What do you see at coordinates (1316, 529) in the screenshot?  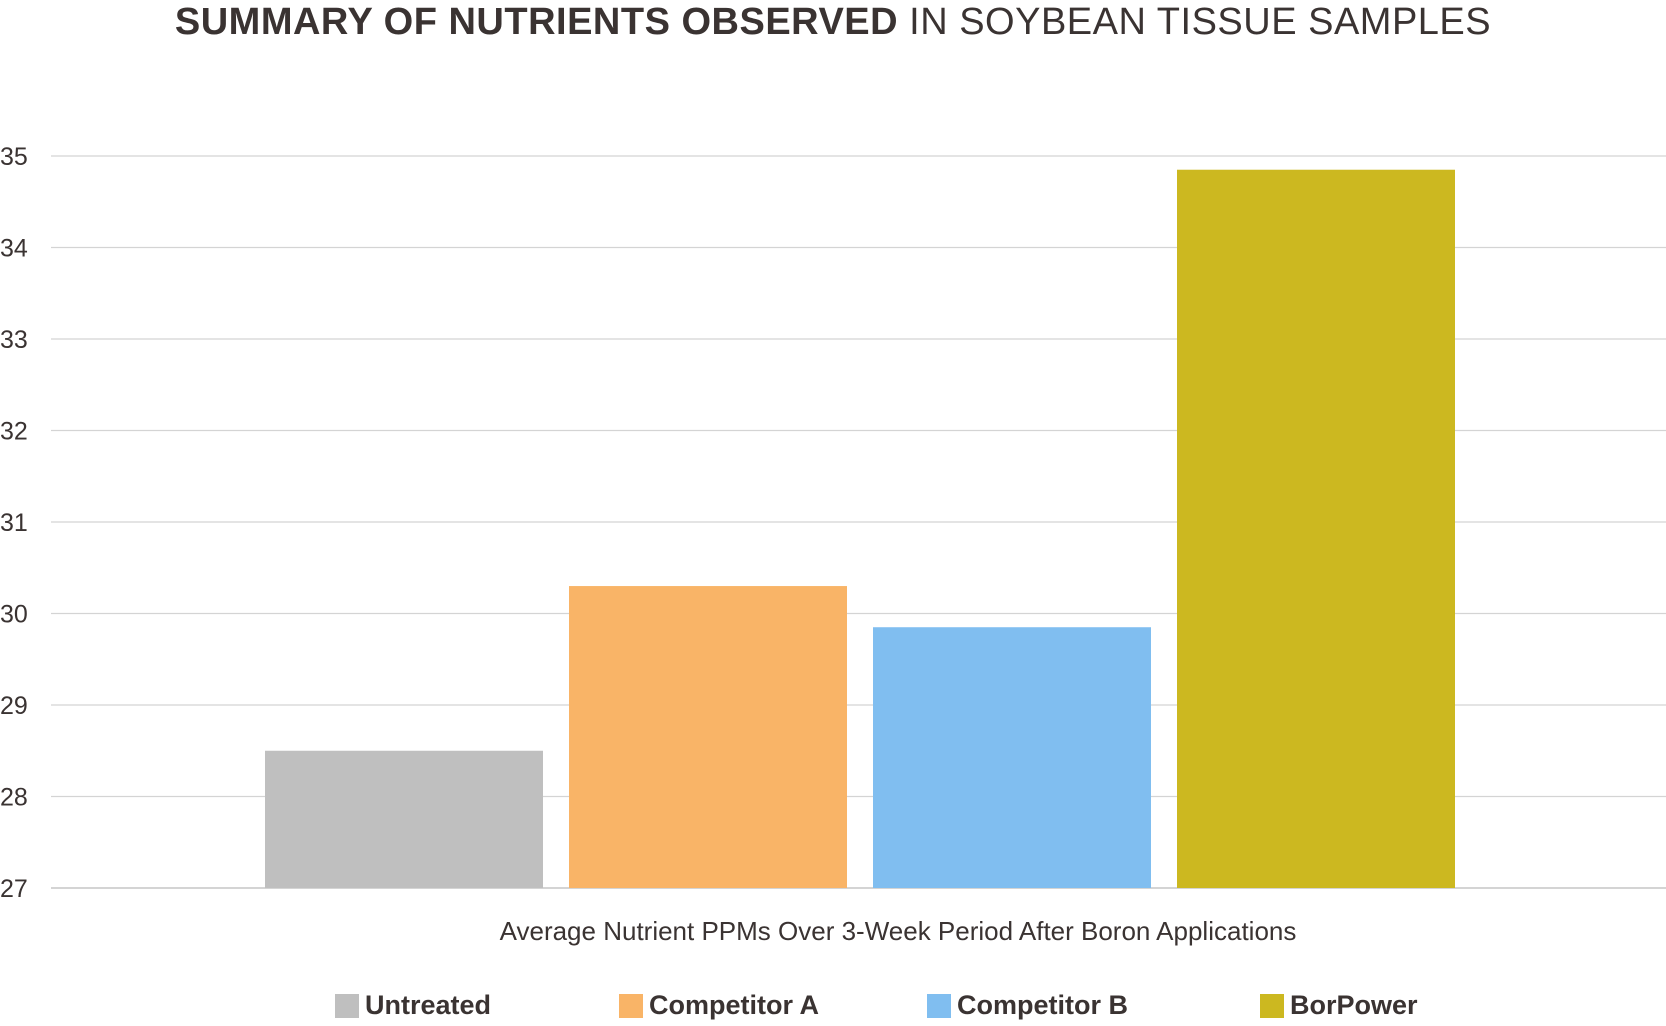 I see `bar-borpower` at bounding box center [1316, 529].